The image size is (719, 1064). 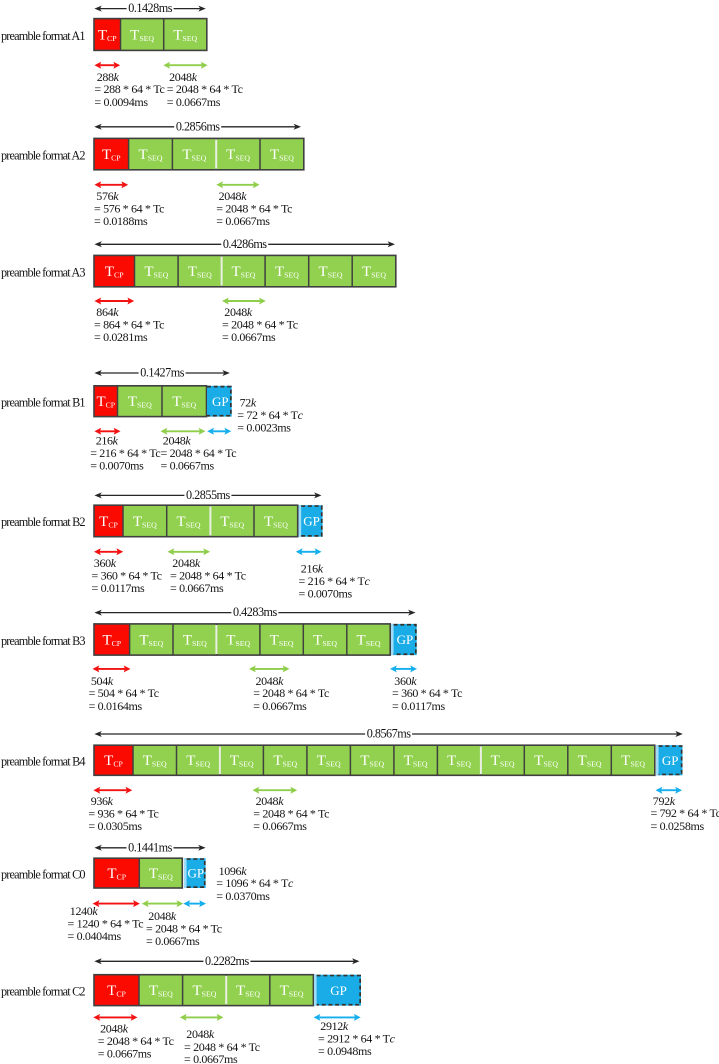 I want to click on svg-text: 1240k, so click(x=84, y=911).